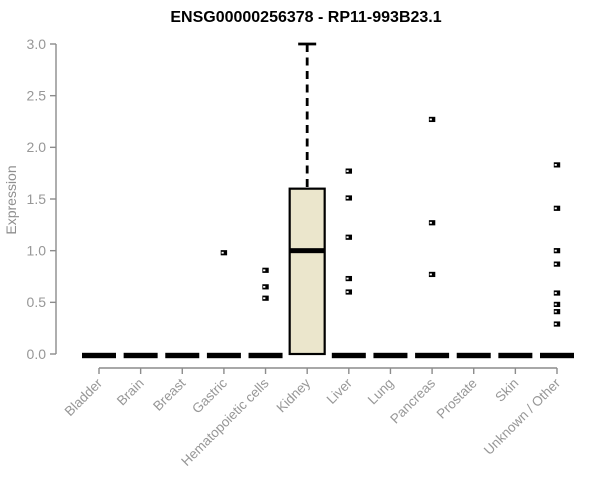  Describe the element at coordinates (381, 392) in the screenshot. I see `x-tick-label-lung: Lung` at that location.